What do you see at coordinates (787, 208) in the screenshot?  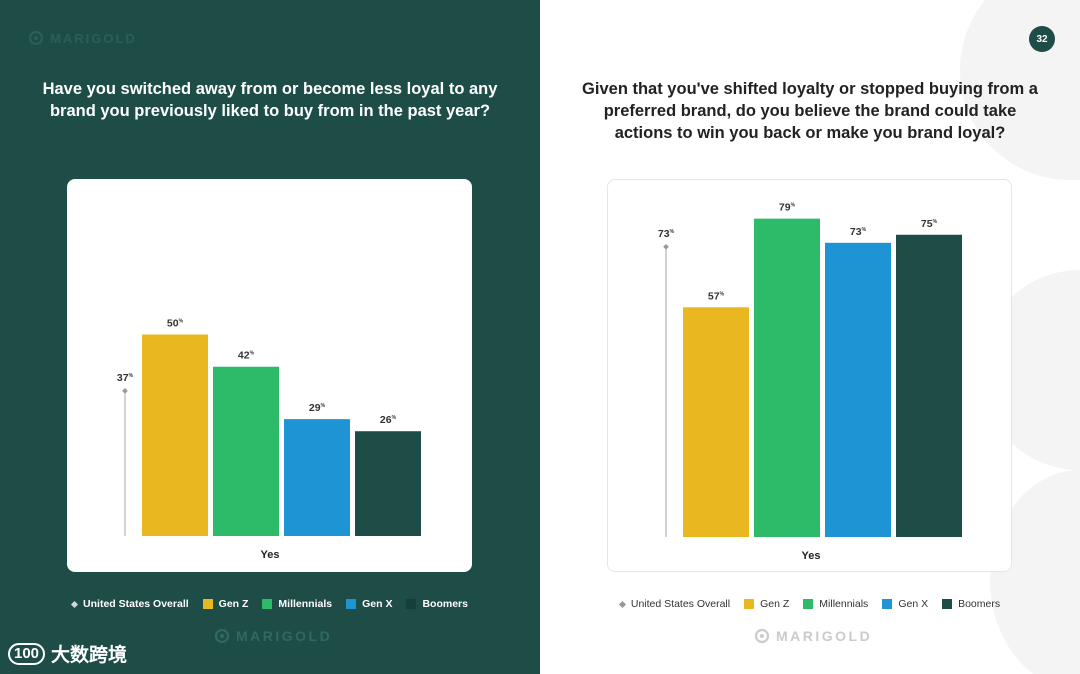 I see `bar-value-label: 79%` at bounding box center [787, 208].